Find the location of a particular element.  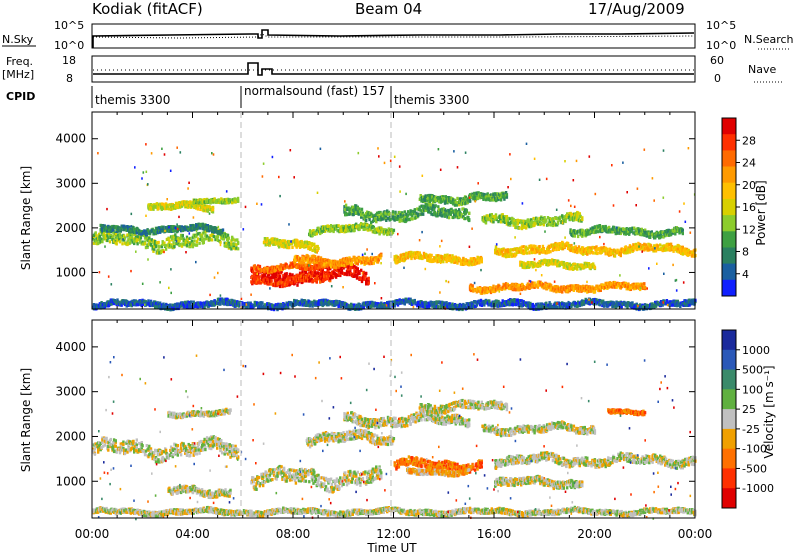

nsearch-tick-bottom: 10^0 is located at coordinates (721, 45).